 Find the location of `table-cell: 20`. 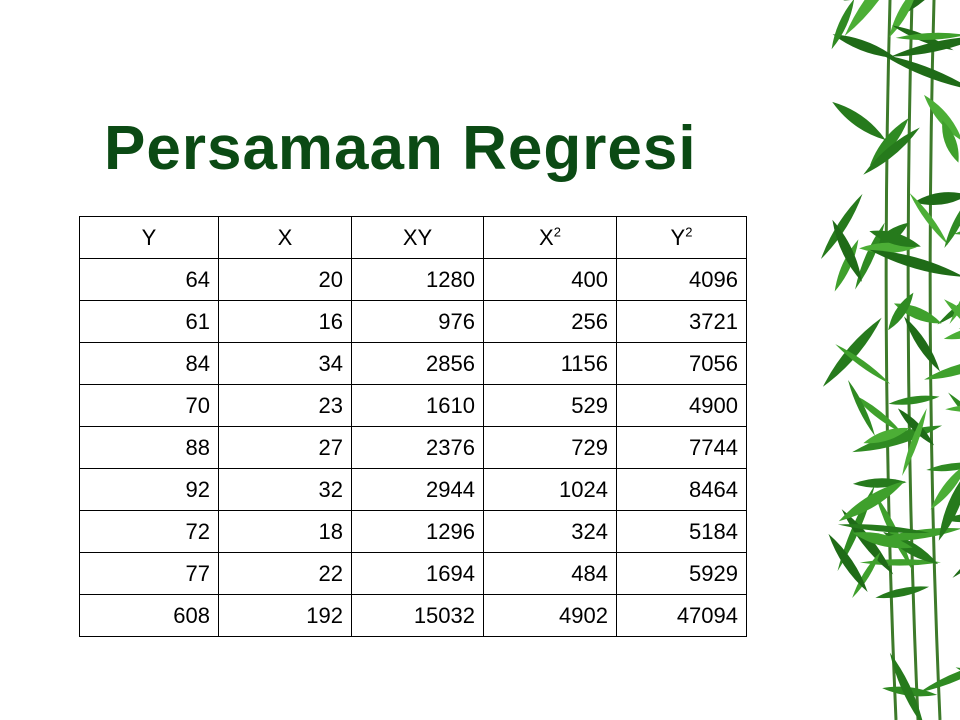

table-cell: 20 is located at coordinates (285, 279).